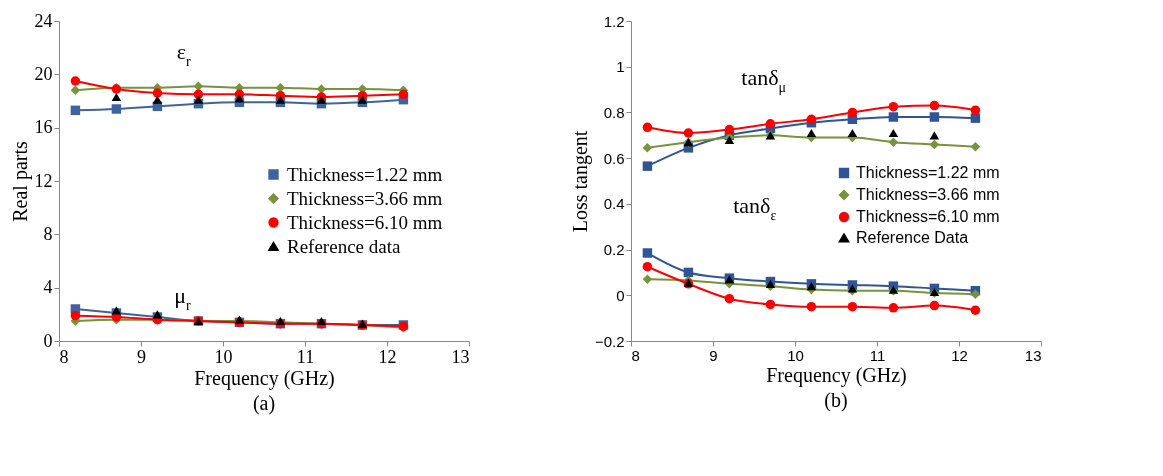 The image size is (1163, 476). Describe the element at coordinates (43, 73) in the screenshot. I see `y-tick-label: 20` at that location.